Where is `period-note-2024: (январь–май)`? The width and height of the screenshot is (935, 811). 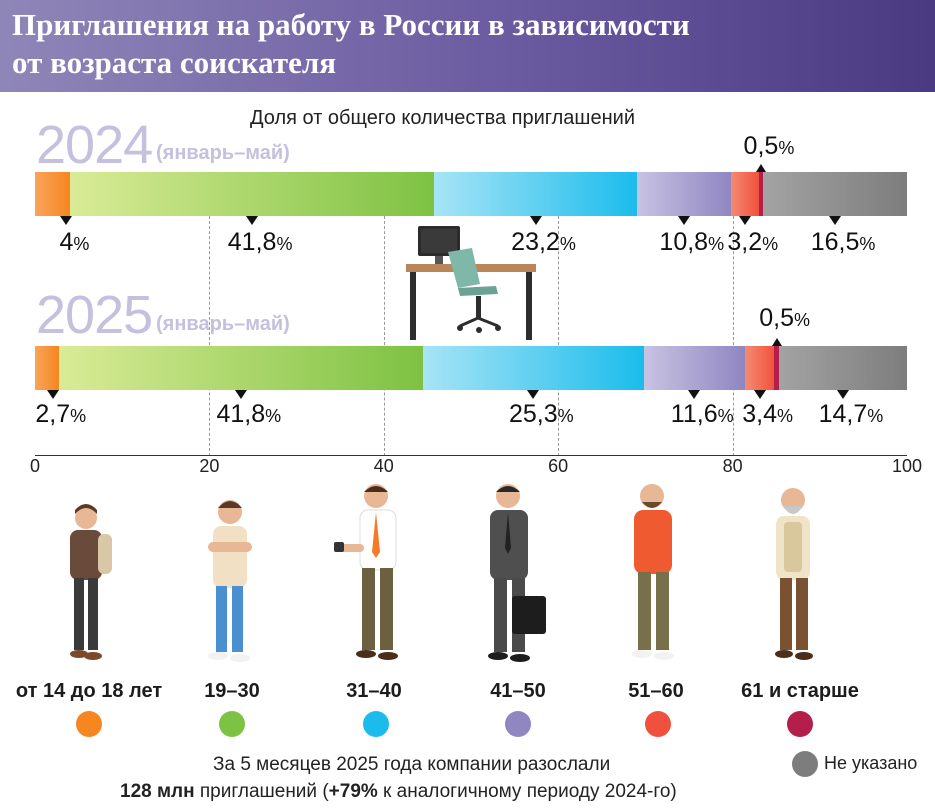
period-note-2024: (январь–май) is located at coordinates (223, 153).